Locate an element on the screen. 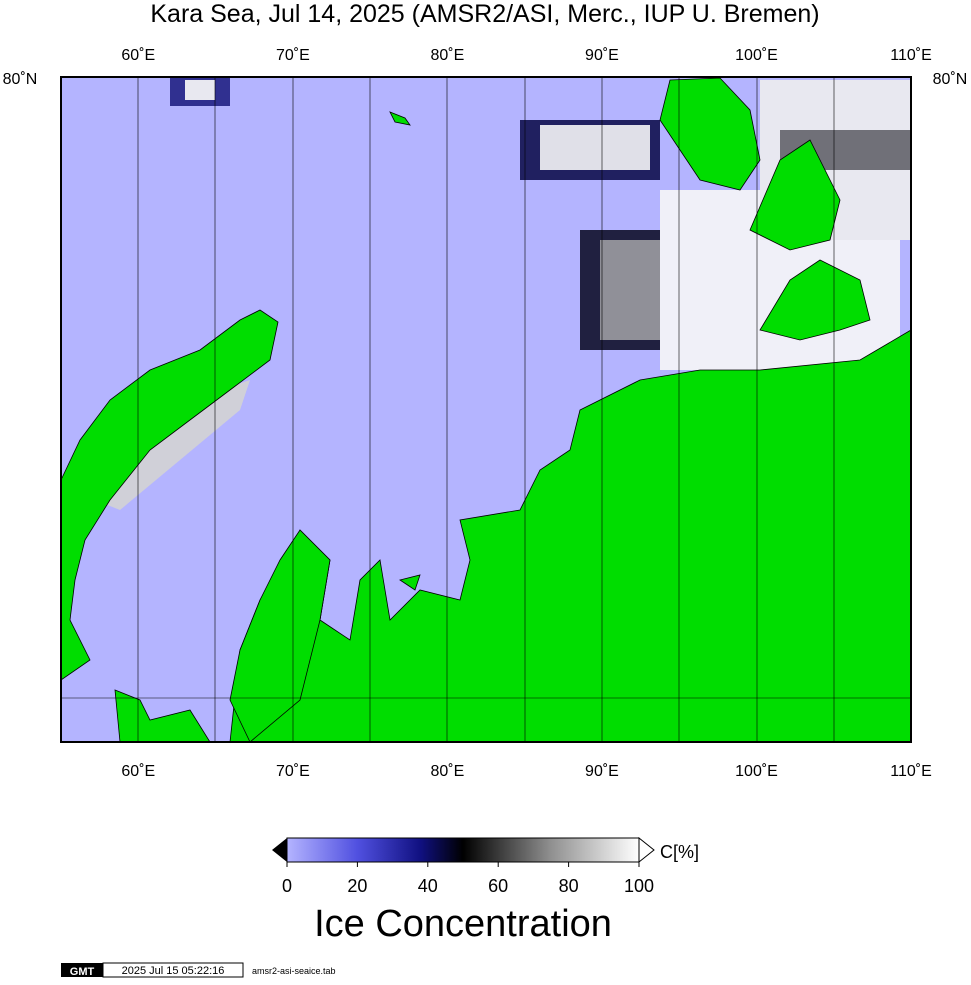  logo-box is located at coordinates (82, 970).